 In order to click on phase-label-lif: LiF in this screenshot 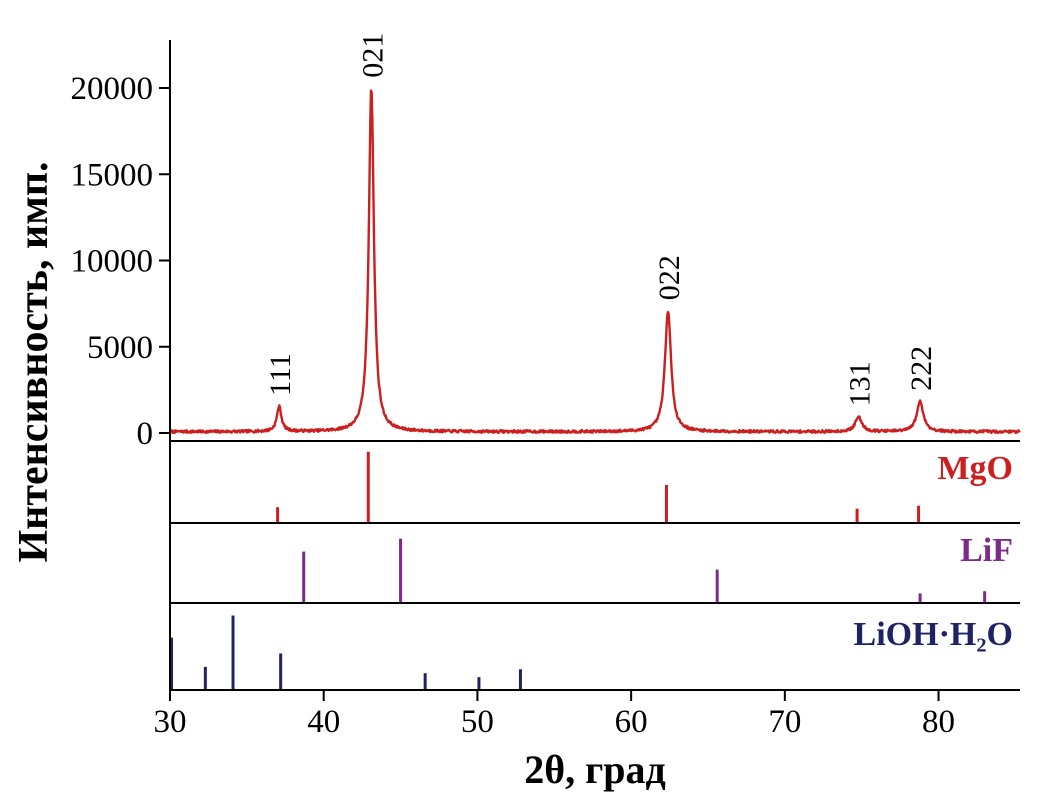, I will do `click(986, 550)`.